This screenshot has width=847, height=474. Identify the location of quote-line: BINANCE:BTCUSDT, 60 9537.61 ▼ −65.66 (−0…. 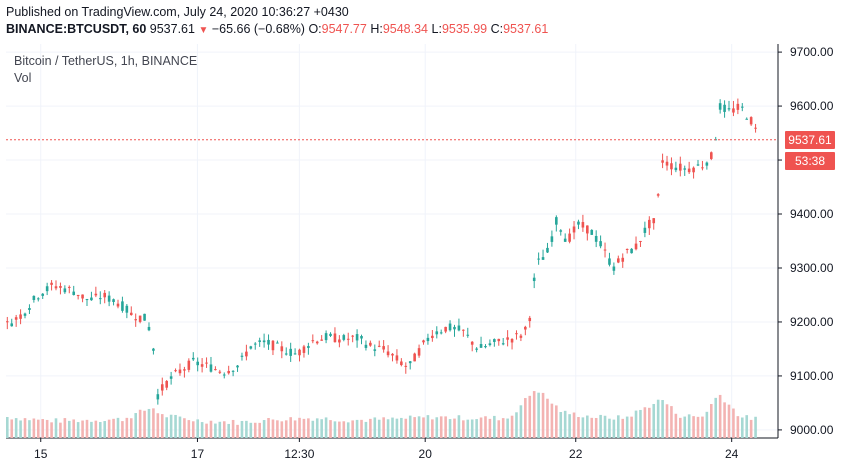
(277, 29).